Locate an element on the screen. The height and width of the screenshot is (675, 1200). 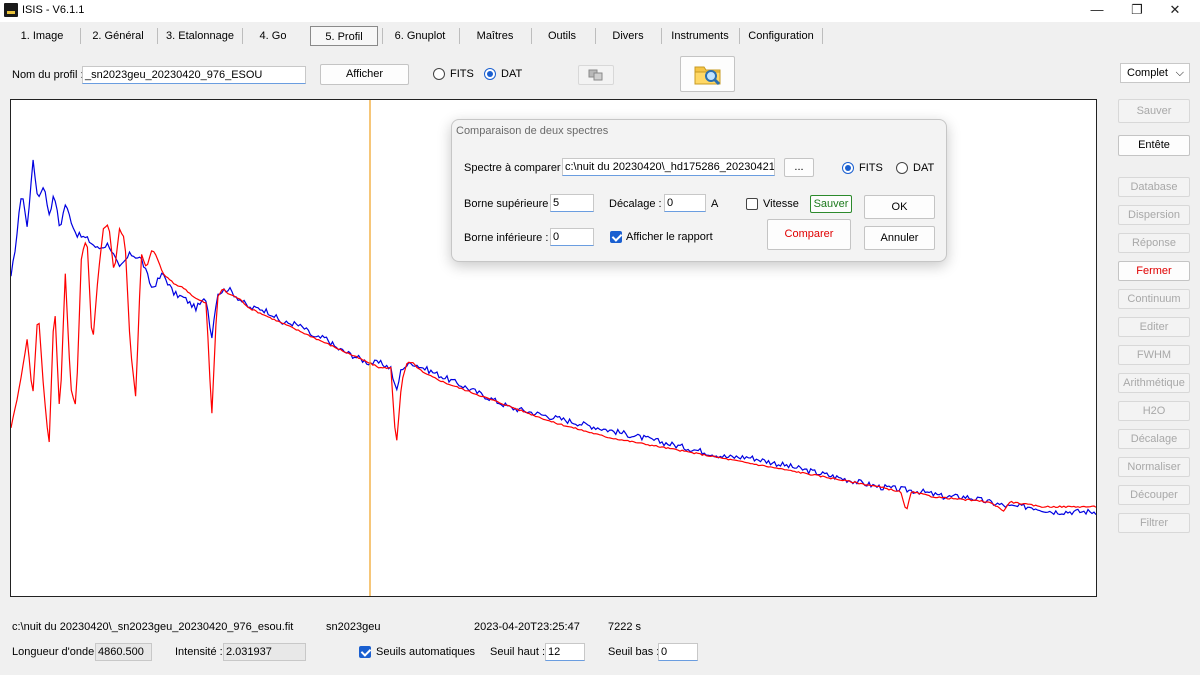
decouper-button: Découper is located at coordinates (1154, 495).